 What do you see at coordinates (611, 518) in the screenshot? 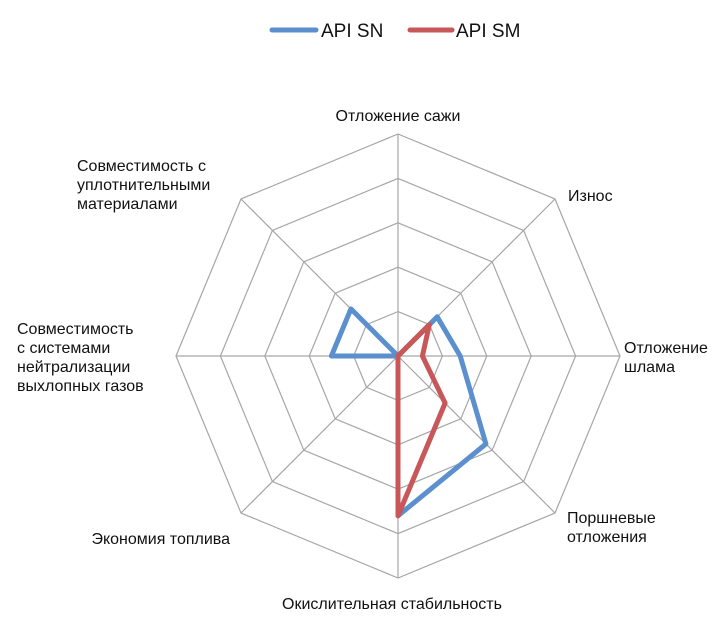
I see `axis-label-4-line-1: Поршневые` at bounding box center [611, 518].